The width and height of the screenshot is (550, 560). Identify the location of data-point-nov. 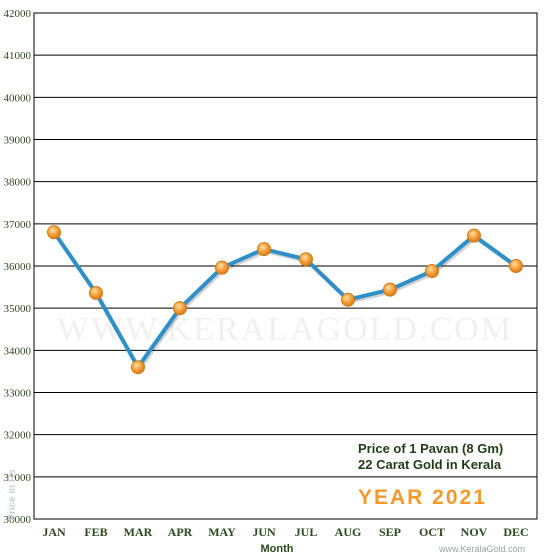
(474, 235).